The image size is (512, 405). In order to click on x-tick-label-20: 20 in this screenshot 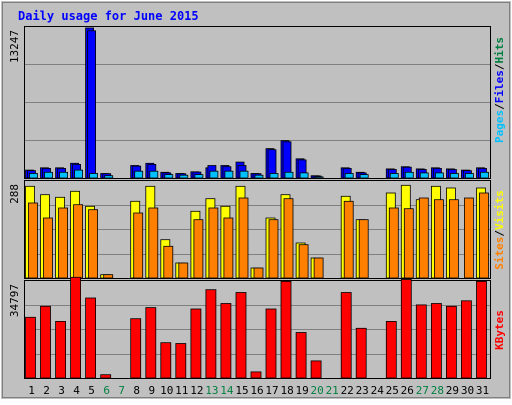, I will do `click(316, 390)`.